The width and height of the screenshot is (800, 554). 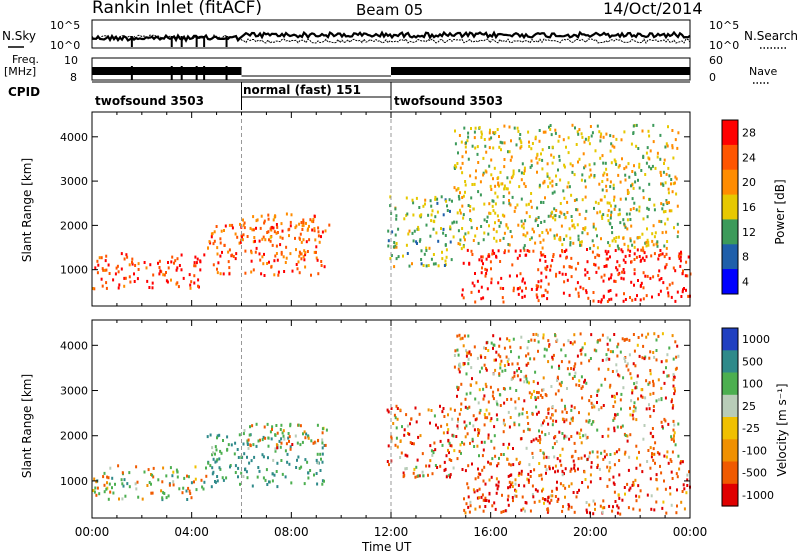 What do you see at coordinates (749, 406) in the screenshot?
I see `colorbar-tick-1-3: 25` at bounding box center [749, 406].